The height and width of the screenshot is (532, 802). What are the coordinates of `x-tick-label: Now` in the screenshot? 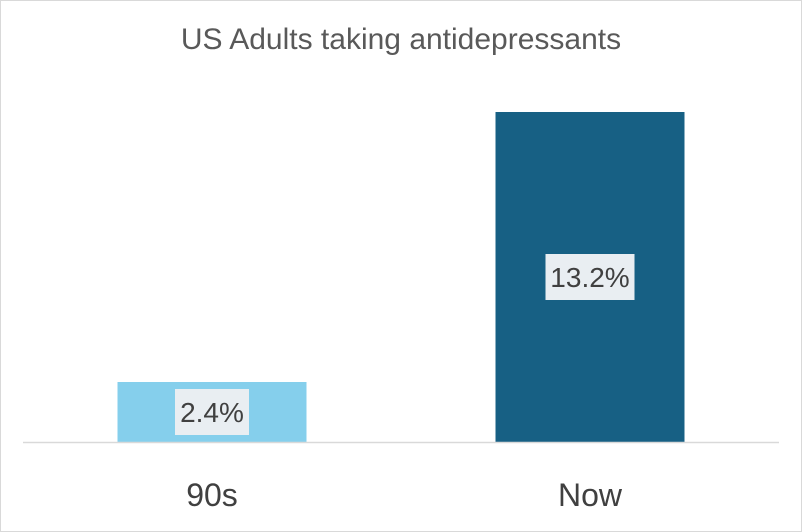 It's located at (590, 495).